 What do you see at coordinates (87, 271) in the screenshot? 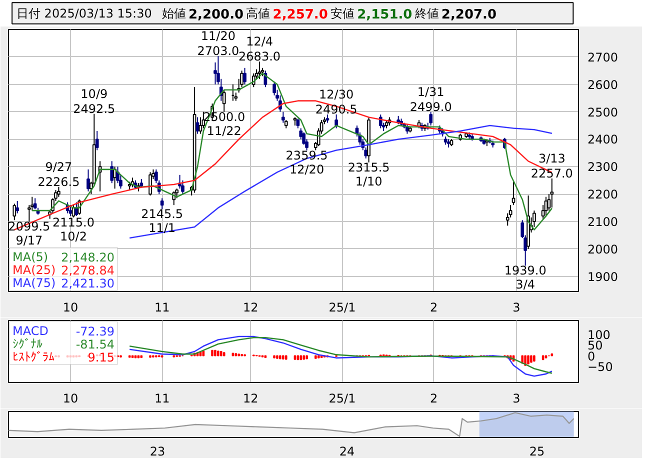
I see `annotation: 2,278.84` at bounding box center [87, 271].